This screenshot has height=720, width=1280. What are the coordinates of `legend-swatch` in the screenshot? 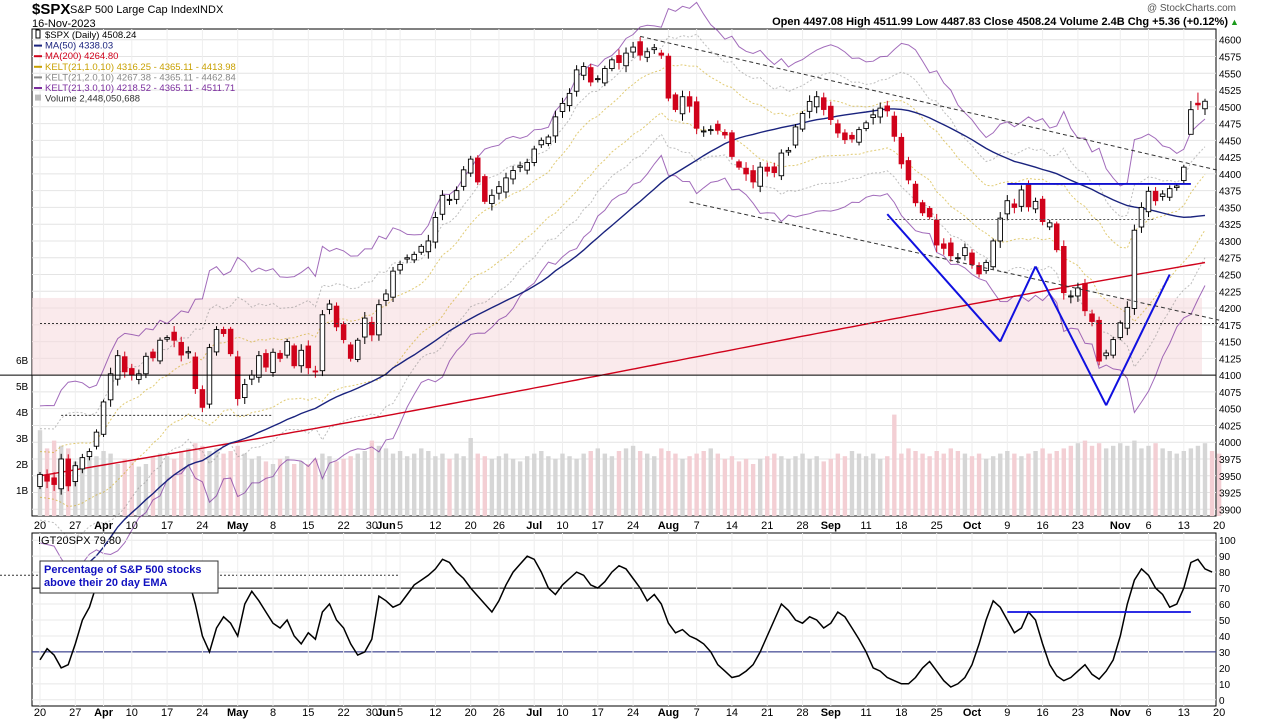 It's located at (38, 34).